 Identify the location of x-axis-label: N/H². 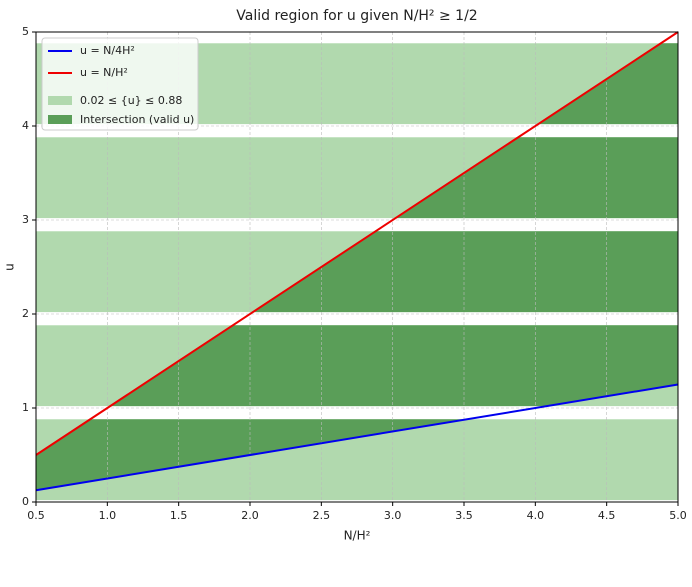
(357, 536).